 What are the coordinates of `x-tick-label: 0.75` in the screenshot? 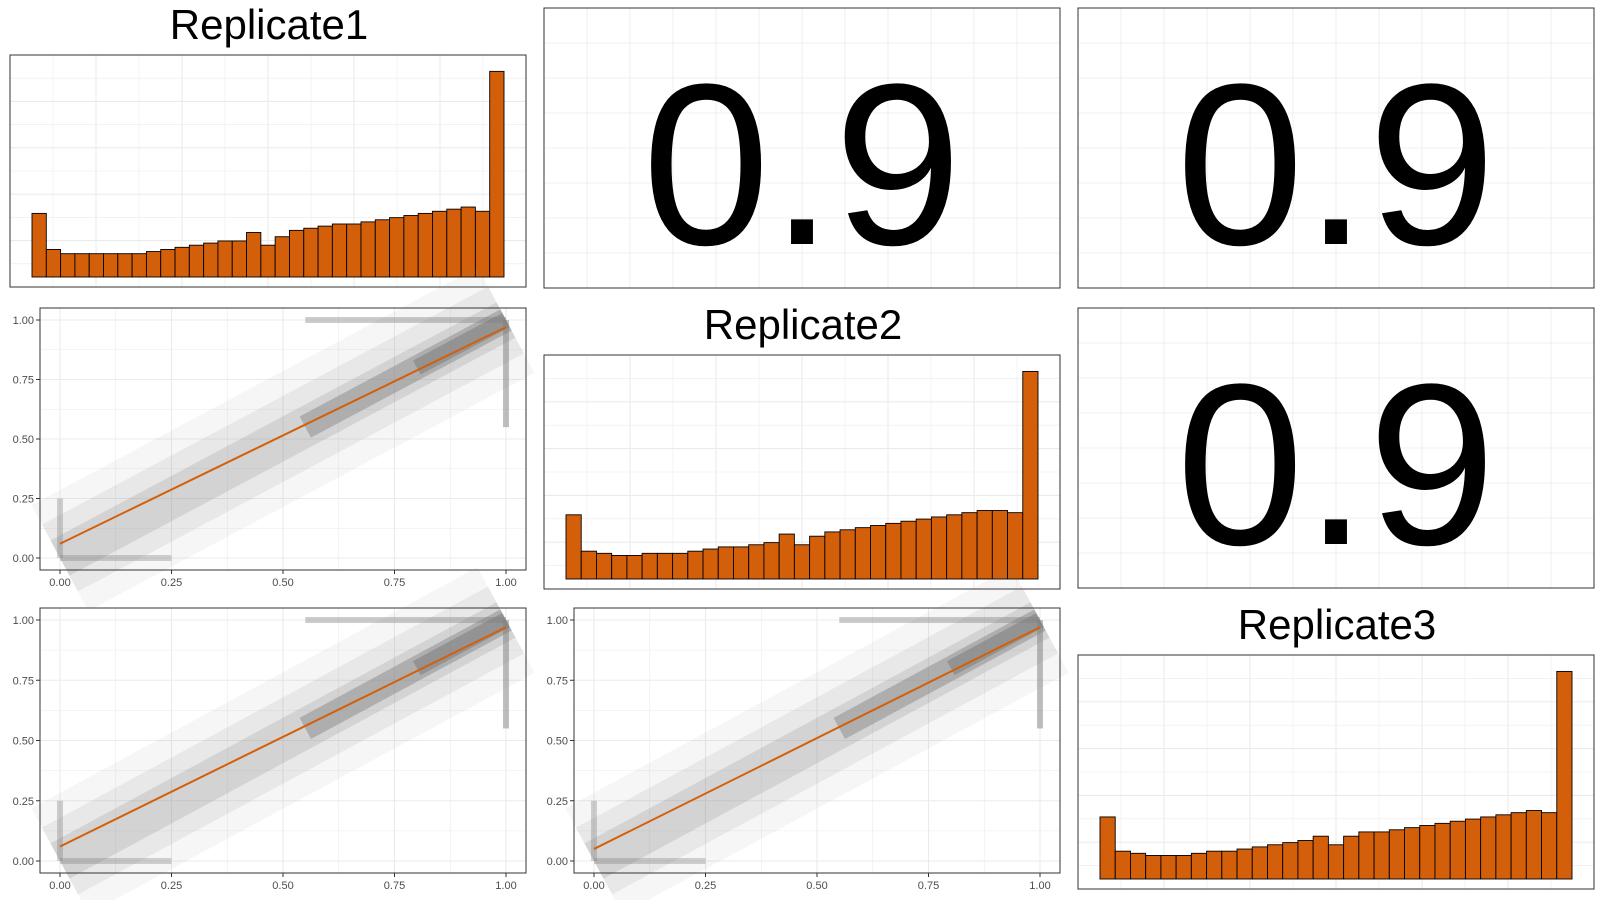 It's located at (394, 583).